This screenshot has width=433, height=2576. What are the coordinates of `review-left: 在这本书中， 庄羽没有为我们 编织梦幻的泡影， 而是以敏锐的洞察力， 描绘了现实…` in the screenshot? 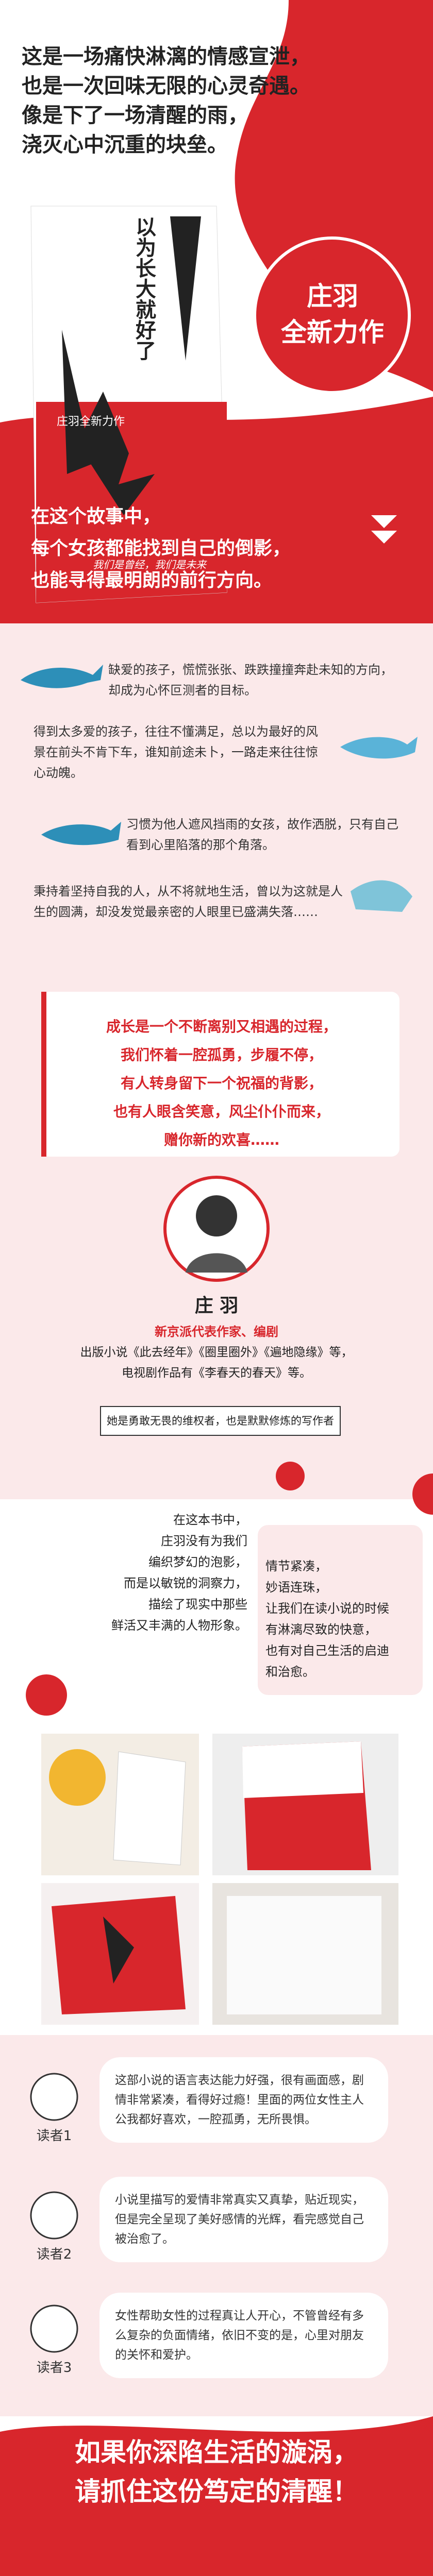 It's located at (149, 1573).